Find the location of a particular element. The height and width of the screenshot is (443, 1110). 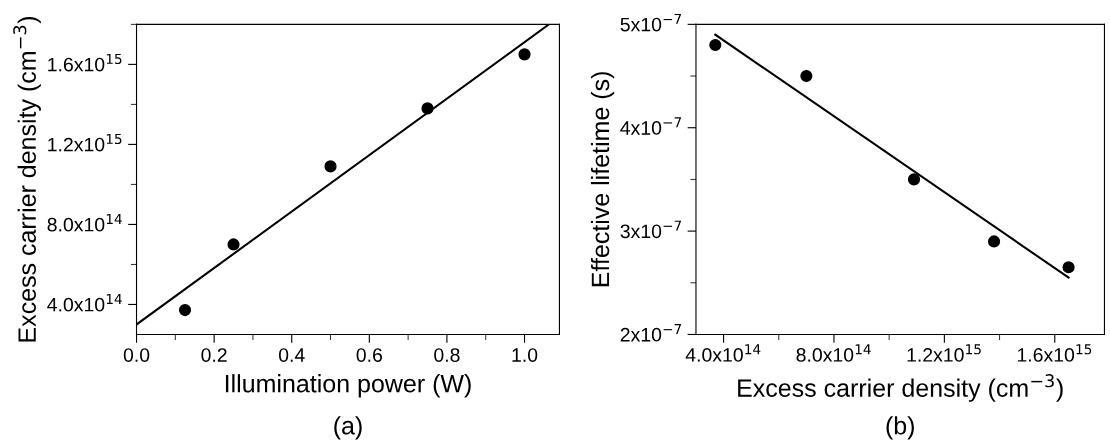

text: (a) is located at coordinates (348, 428).